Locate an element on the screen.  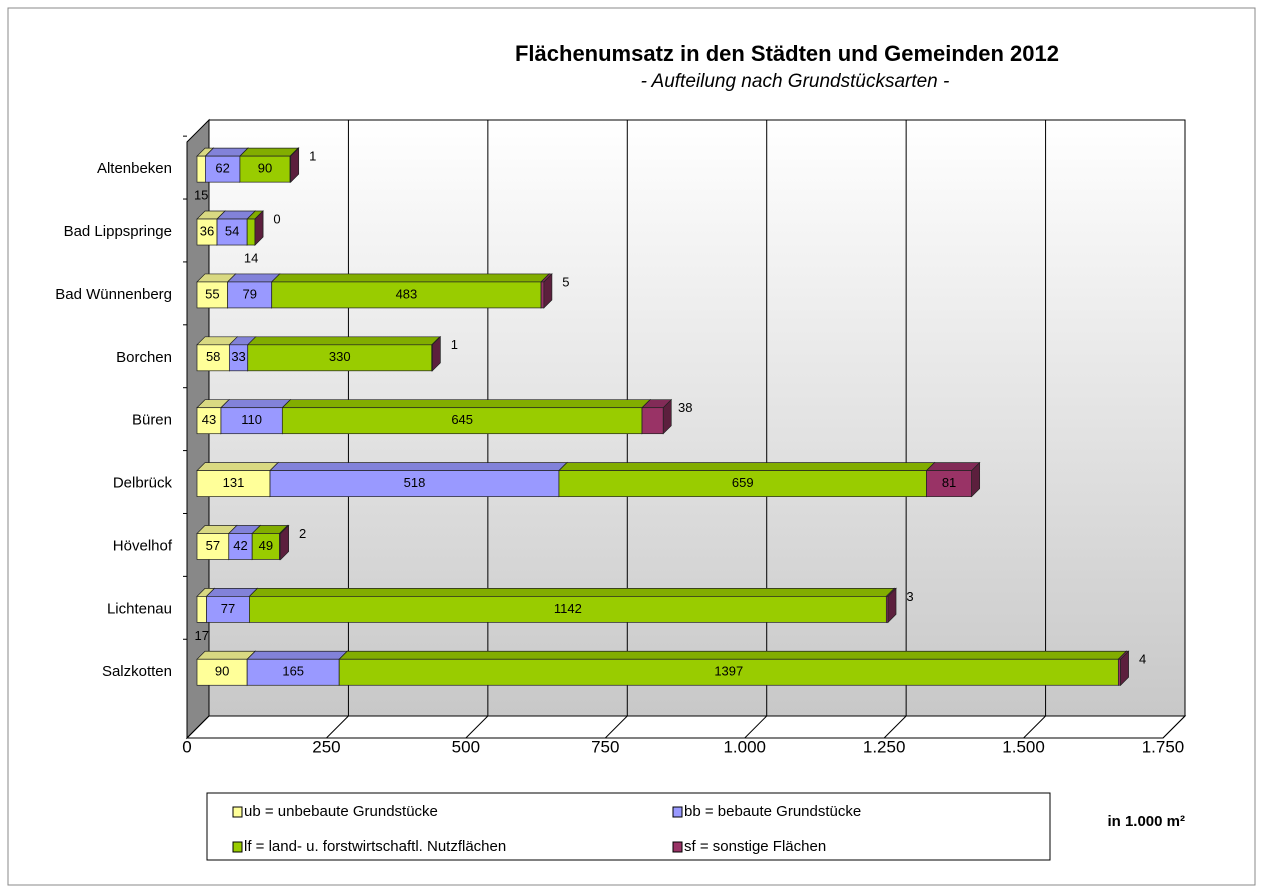
value-label: 483 is located at coordinates (407, 293).